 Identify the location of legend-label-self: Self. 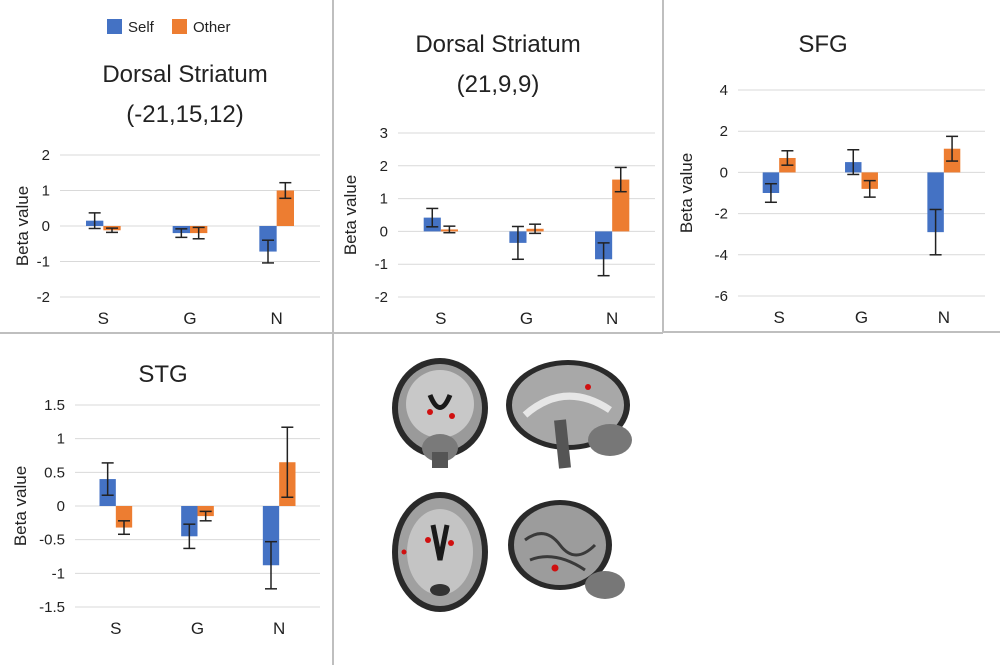
(141, 27).